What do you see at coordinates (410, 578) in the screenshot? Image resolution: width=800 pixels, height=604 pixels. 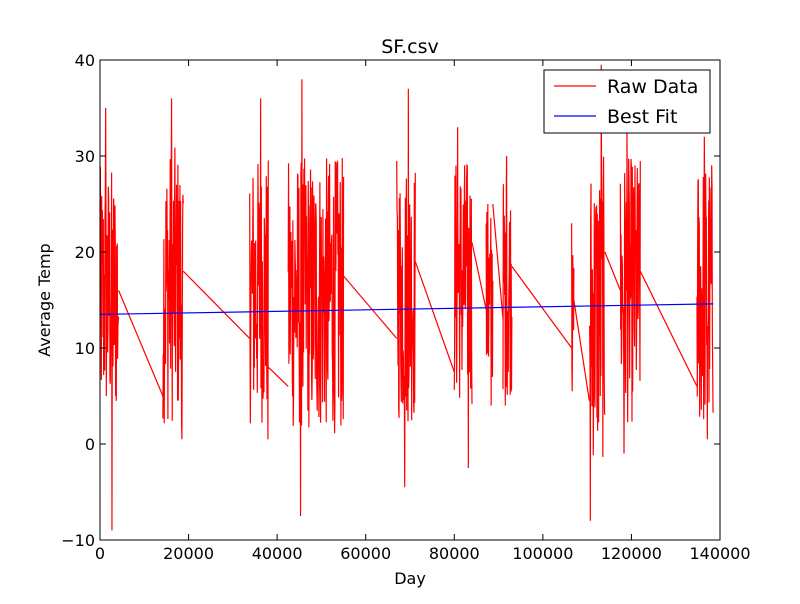 I see `x-axis-label: Day` at bounding box center [410, 578].